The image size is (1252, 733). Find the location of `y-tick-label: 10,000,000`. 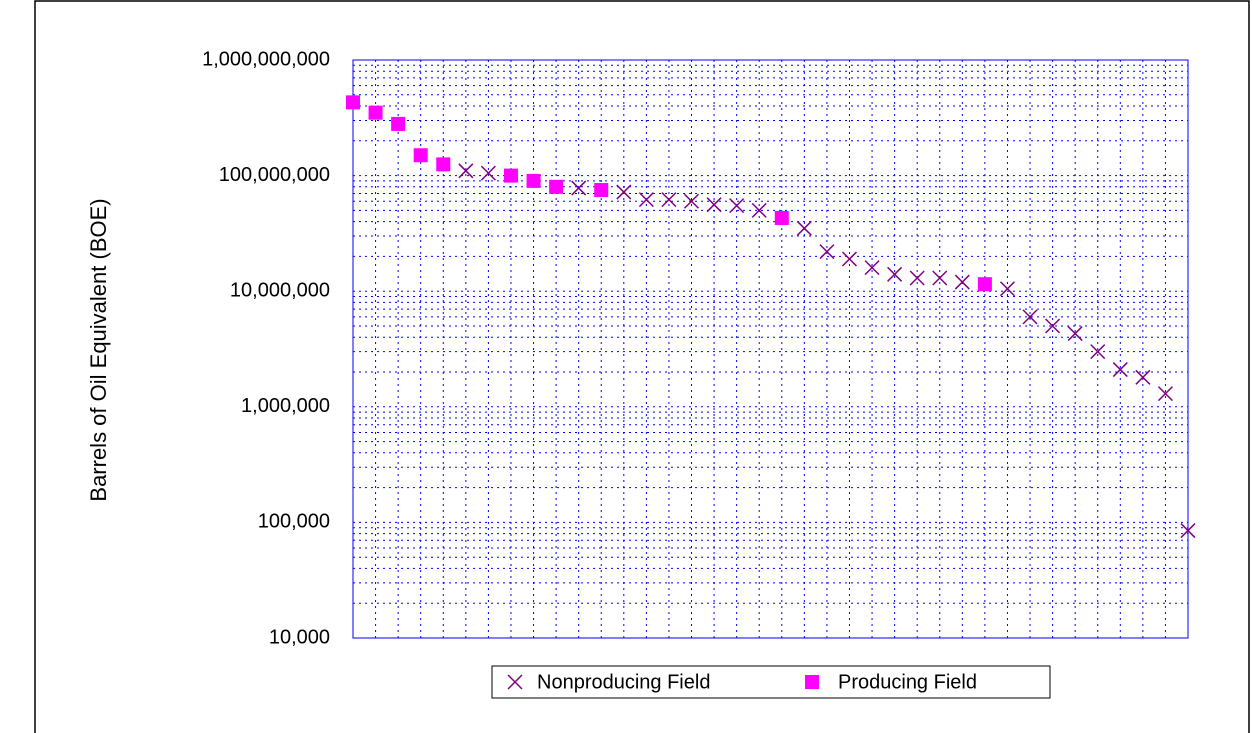

y-tick-label: 10,000,000 is located at coordinates (280, 290).